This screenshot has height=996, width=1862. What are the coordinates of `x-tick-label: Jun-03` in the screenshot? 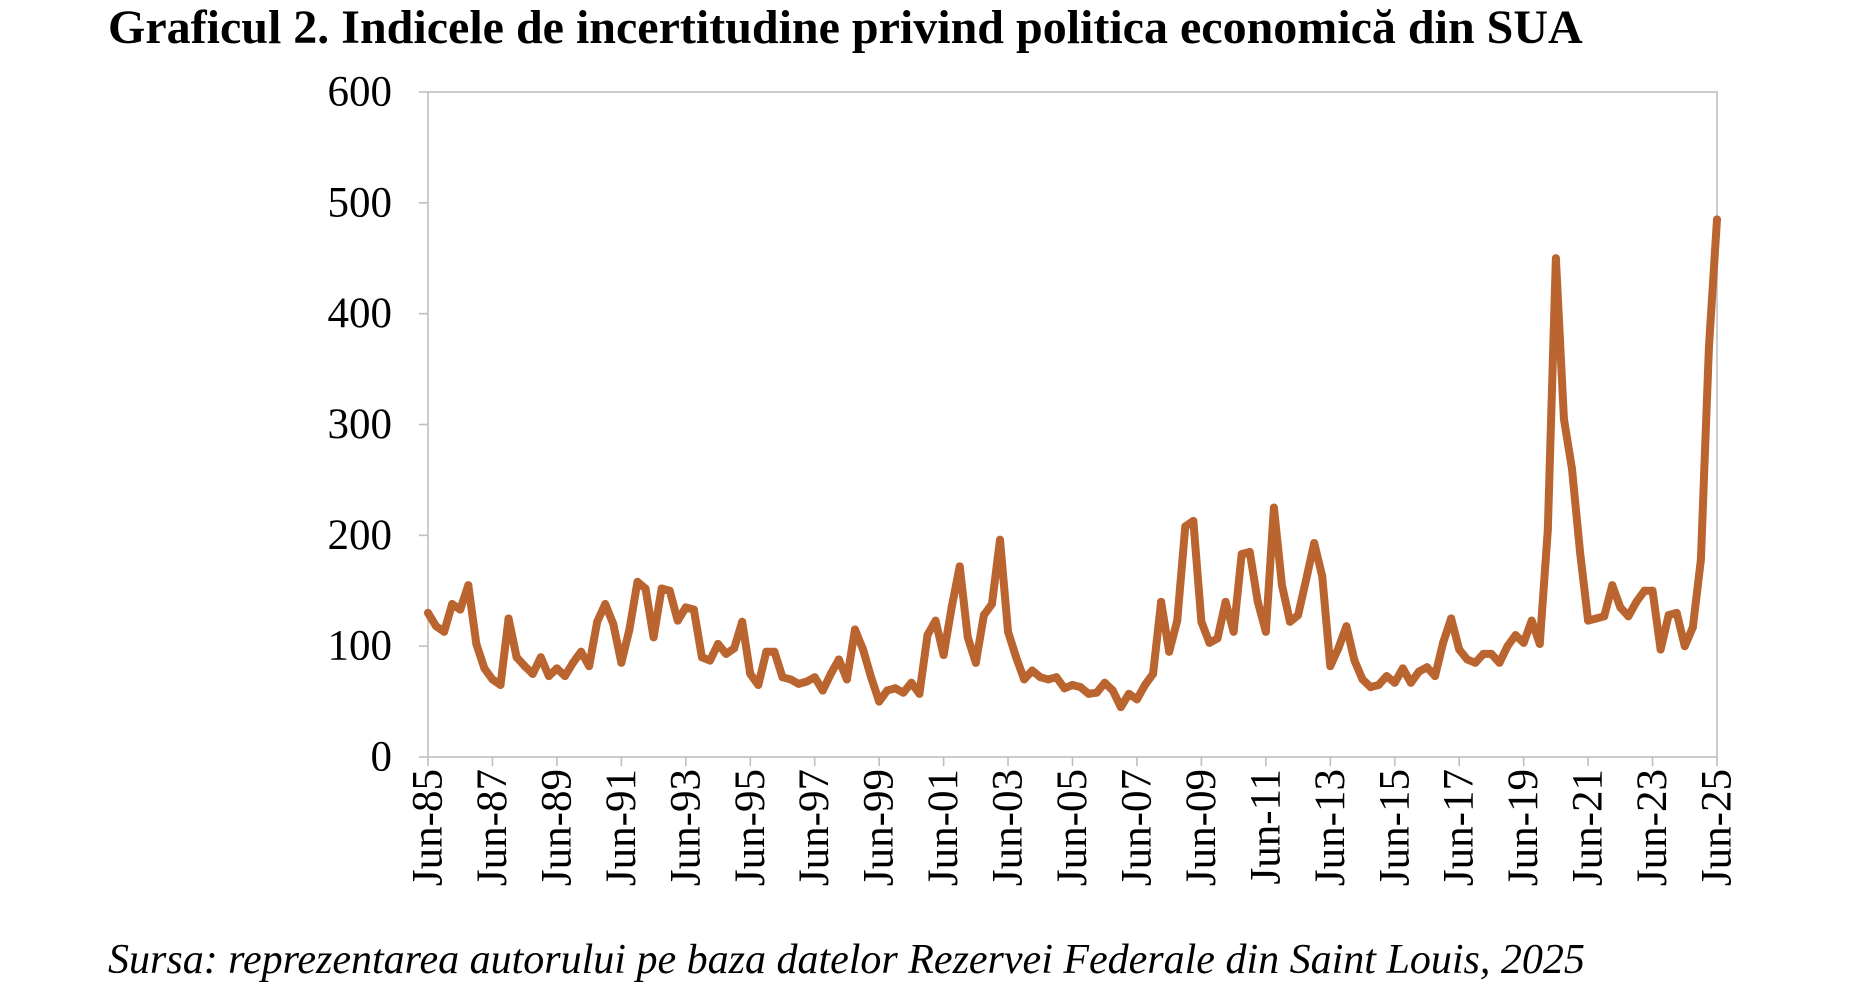 It's located at (1008, 827).